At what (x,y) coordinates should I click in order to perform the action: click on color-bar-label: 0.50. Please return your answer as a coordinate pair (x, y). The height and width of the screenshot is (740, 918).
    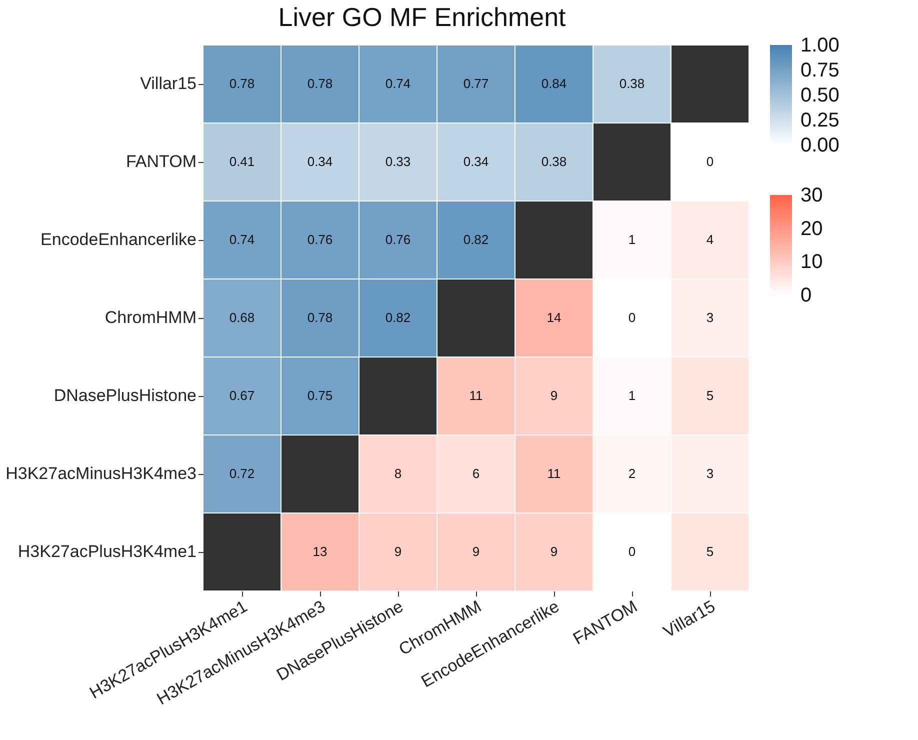
    Looking at the image, I should click on (820, 95).